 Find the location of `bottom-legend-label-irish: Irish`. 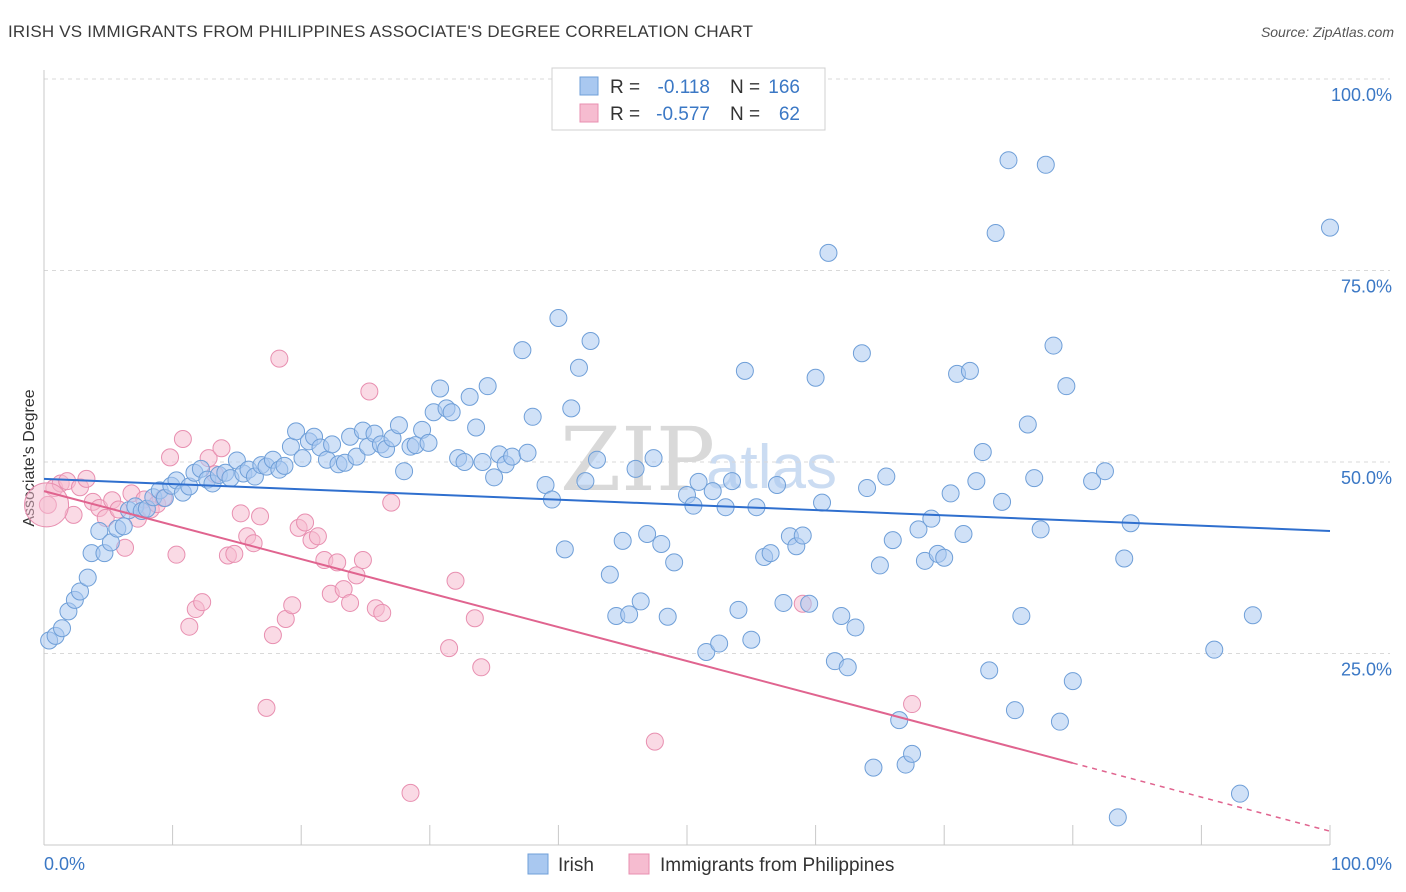

bottom-legend-label-irish: Irish is located at coordinates (576, 865).